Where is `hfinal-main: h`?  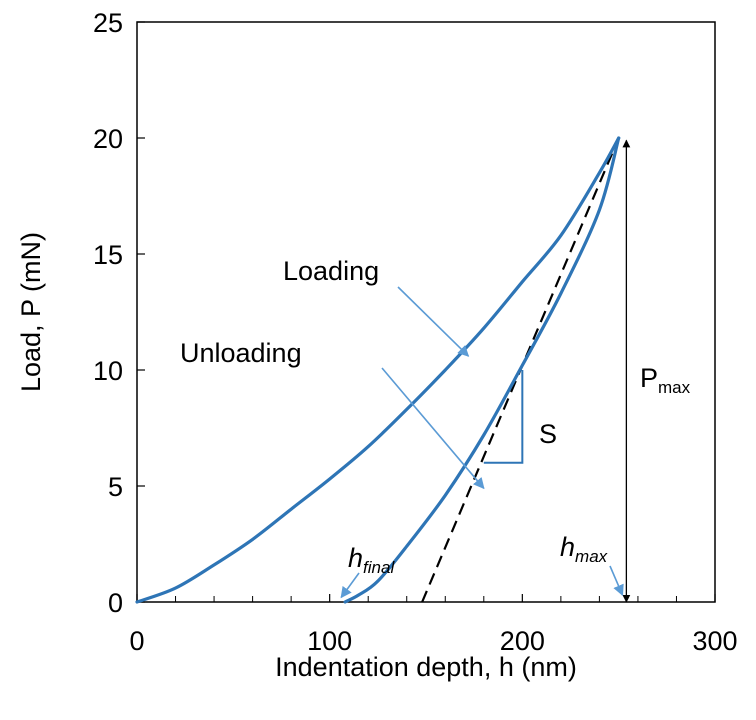
hfinal-main: h is located at coordinates (355, 558).